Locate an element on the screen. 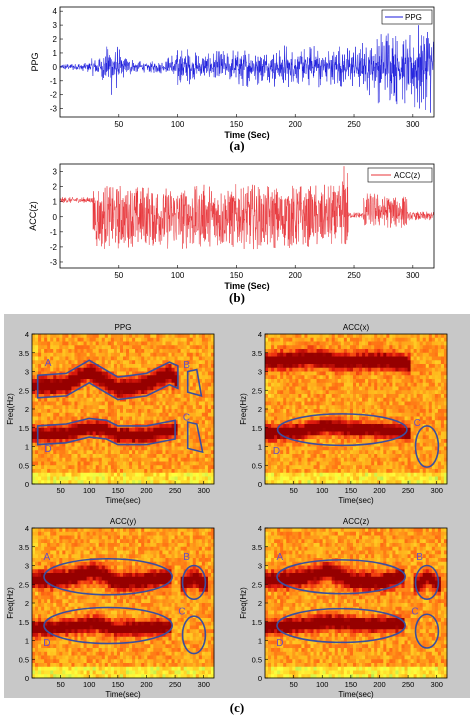 The height and width of the screenshot is (722, 474). y-tick-label: 3 is located at coordinates (55, 172).